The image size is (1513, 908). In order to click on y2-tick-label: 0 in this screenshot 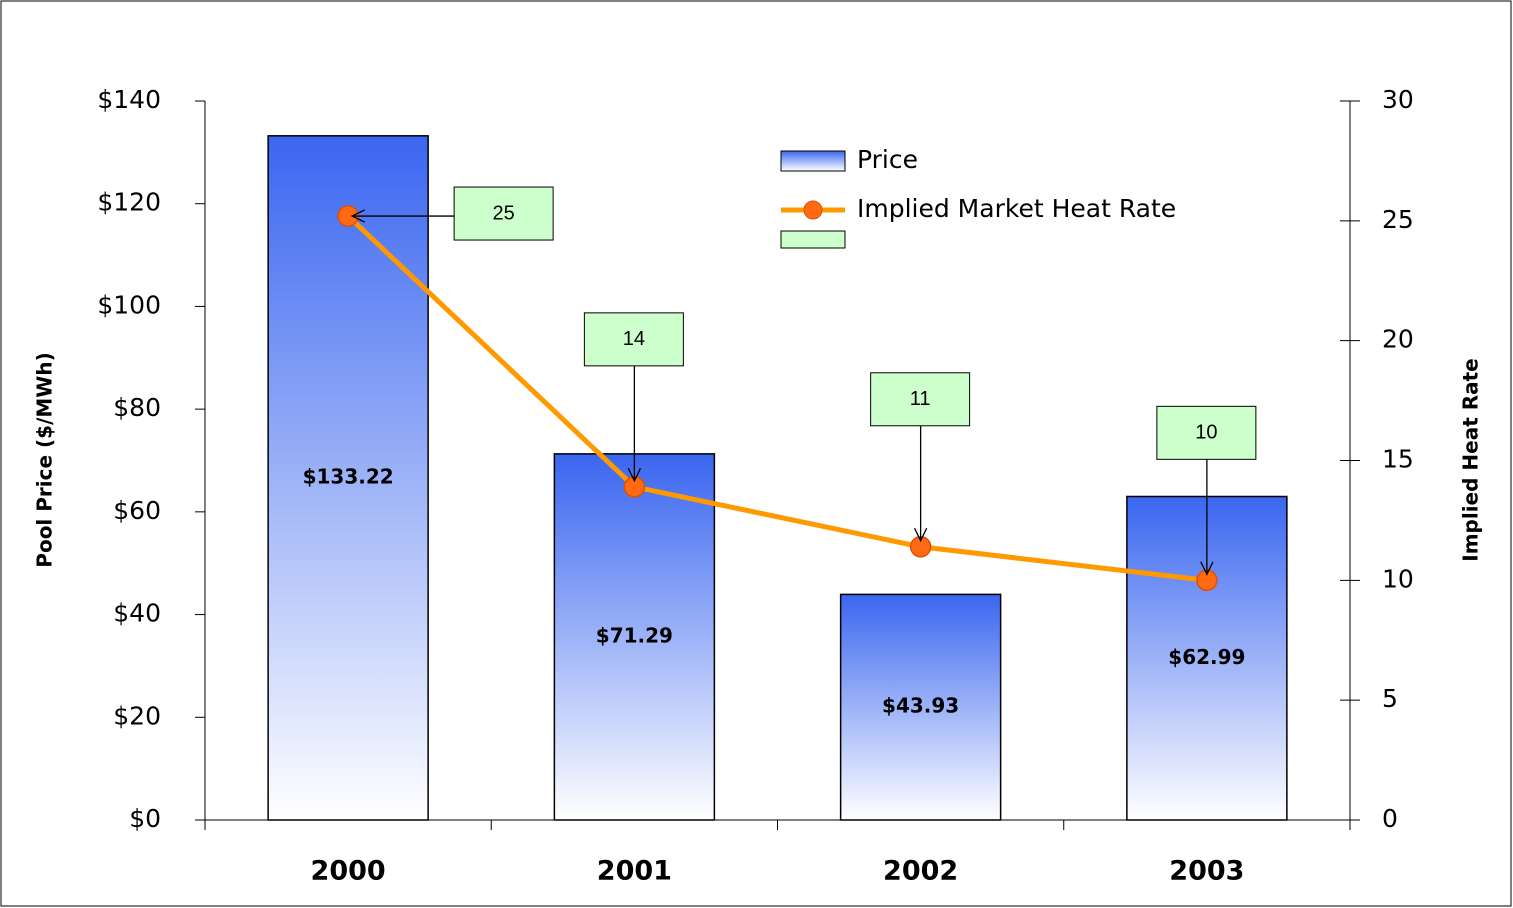, I will do `click(1390, 818)`.